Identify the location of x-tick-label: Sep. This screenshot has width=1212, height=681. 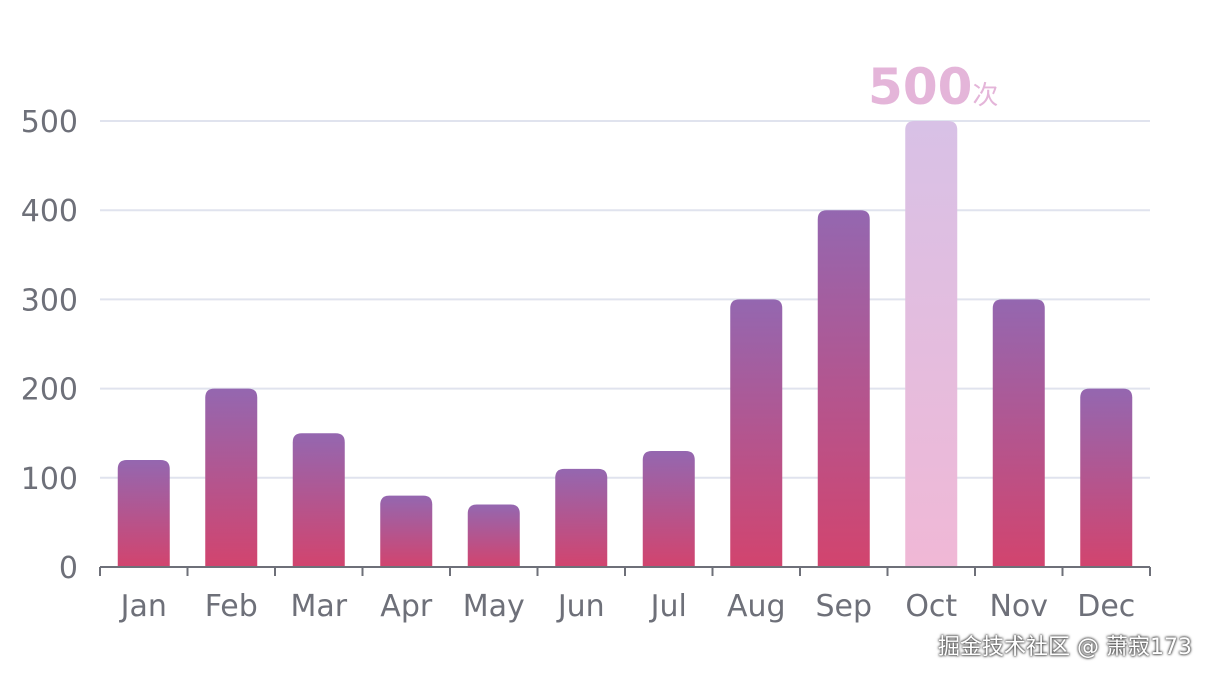
(843, 606).